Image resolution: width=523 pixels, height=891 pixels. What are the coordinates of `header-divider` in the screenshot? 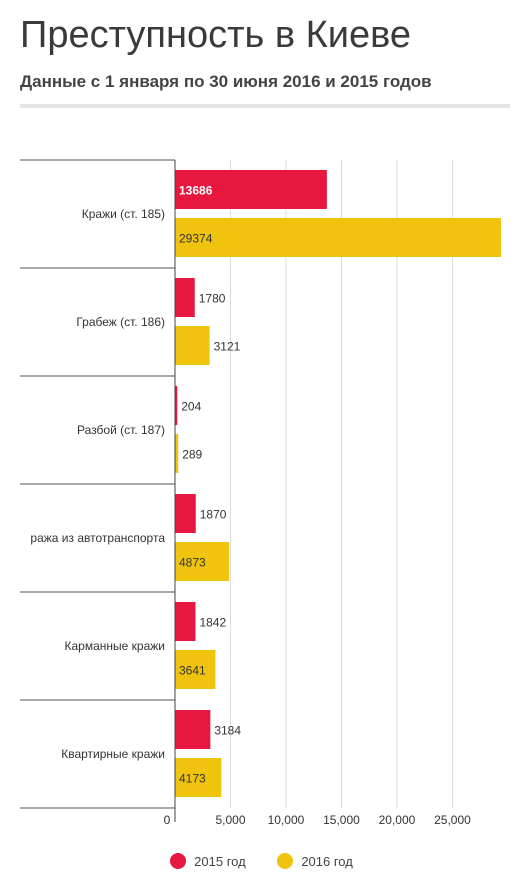 It's located at (265, 106).